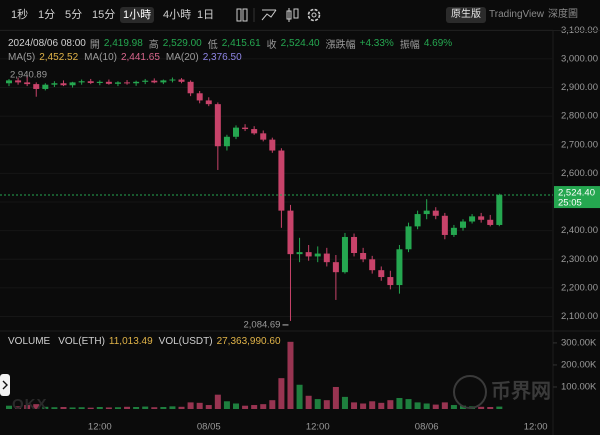 The height and width of the screenshot is (435, 600). I want to click on volume-value: 27,363,990.60, so click(248, 341).